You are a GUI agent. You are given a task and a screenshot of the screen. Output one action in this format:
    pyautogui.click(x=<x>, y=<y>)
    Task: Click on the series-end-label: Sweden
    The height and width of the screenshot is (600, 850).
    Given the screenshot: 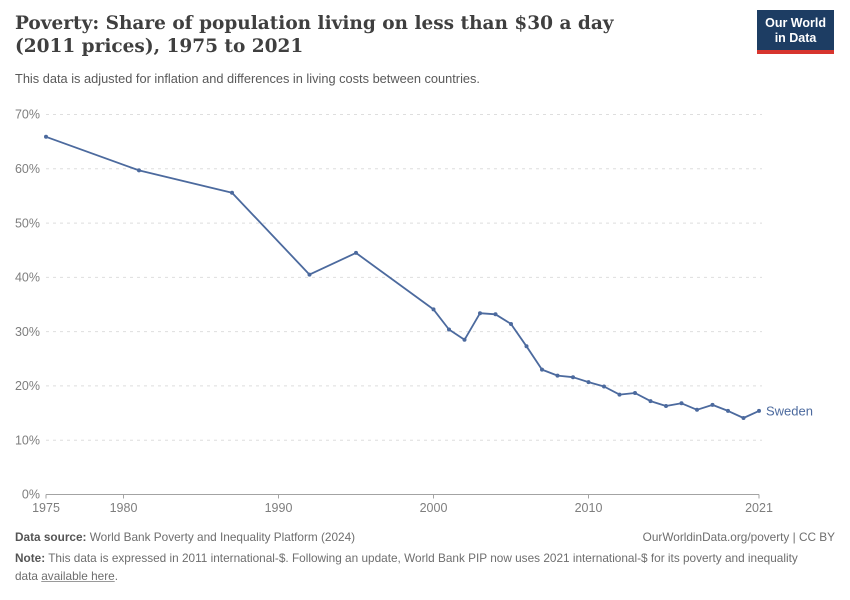 What is the action you would take?
    pyautogui.click(x=789, y=410)
    